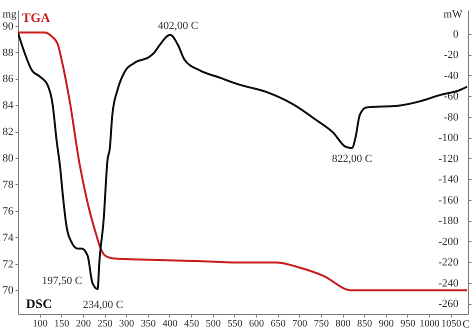 The height and width of the screenshot is (329, 474). What do you see at coordinates (40, 323) in the screenshot?
I see `x-tick-label: 100` at bounding box center [40, 323].